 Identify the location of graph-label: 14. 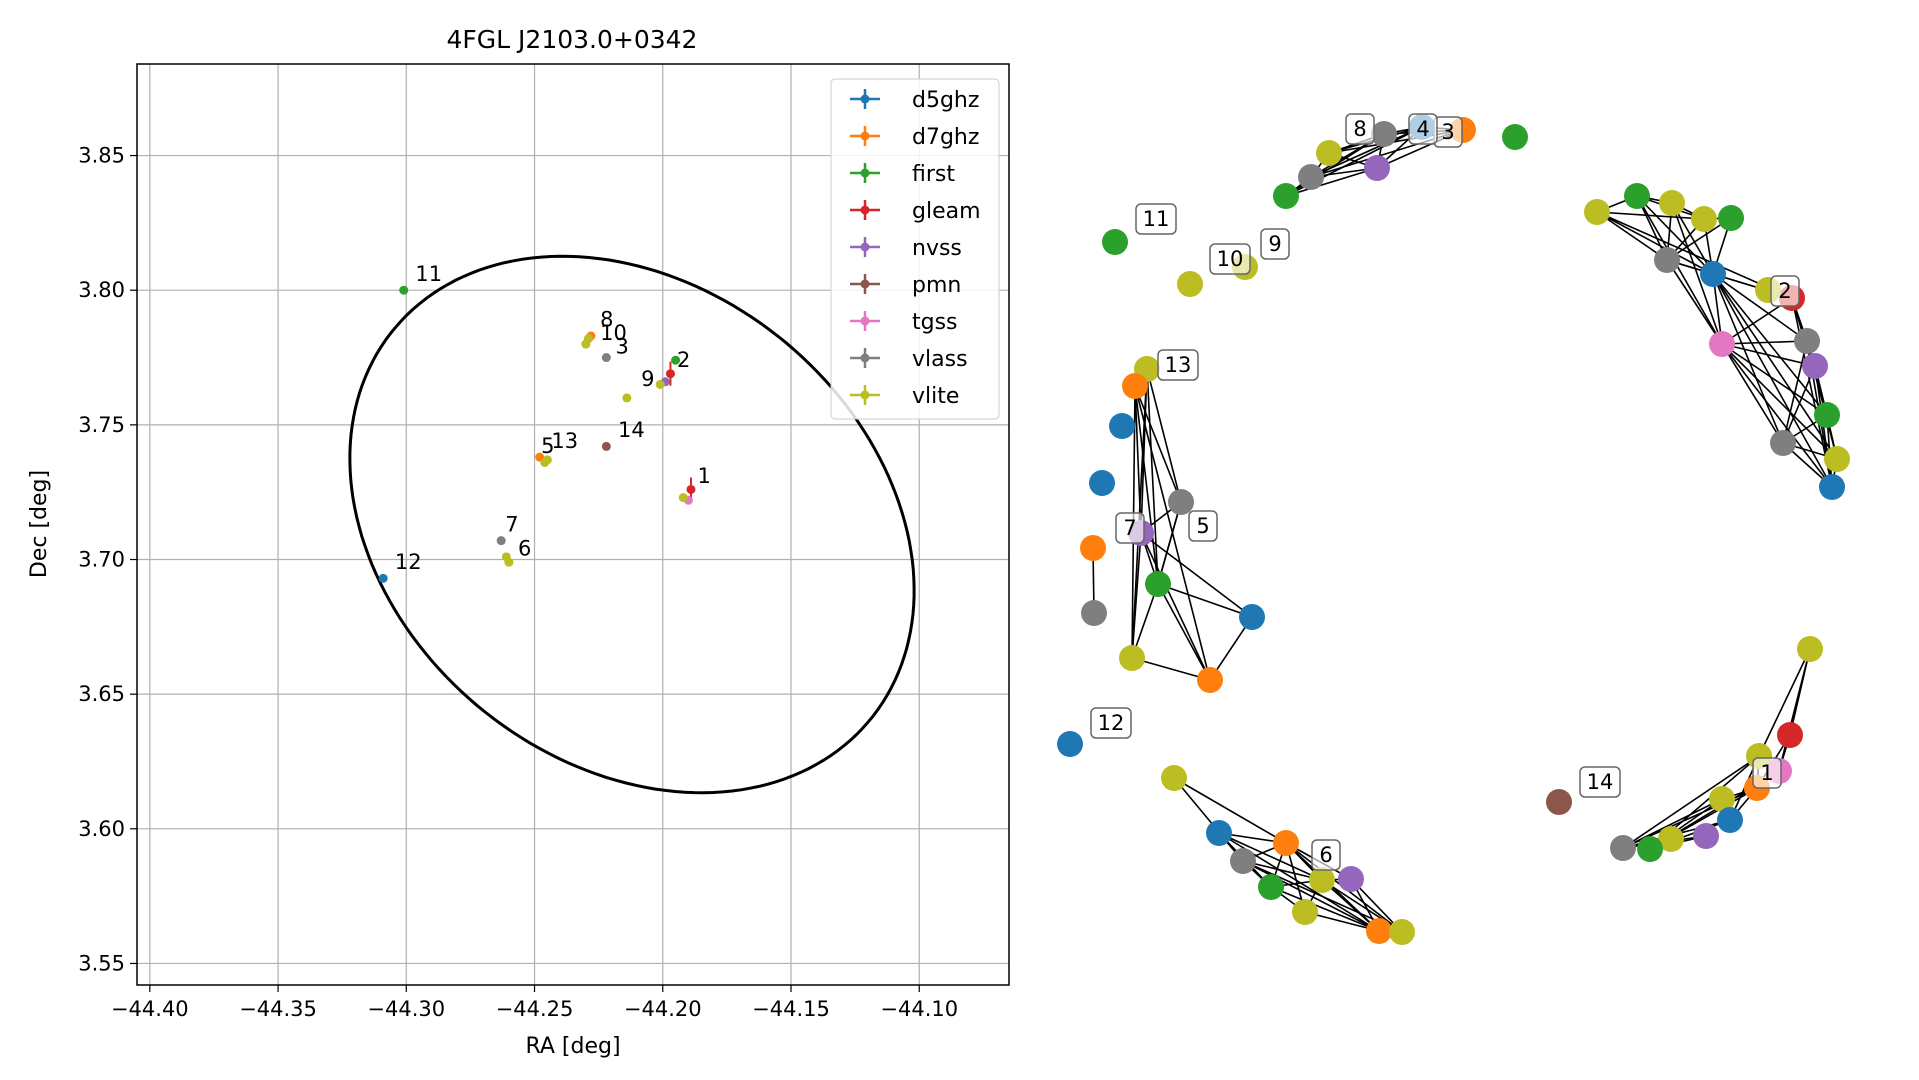
(1600, 782).